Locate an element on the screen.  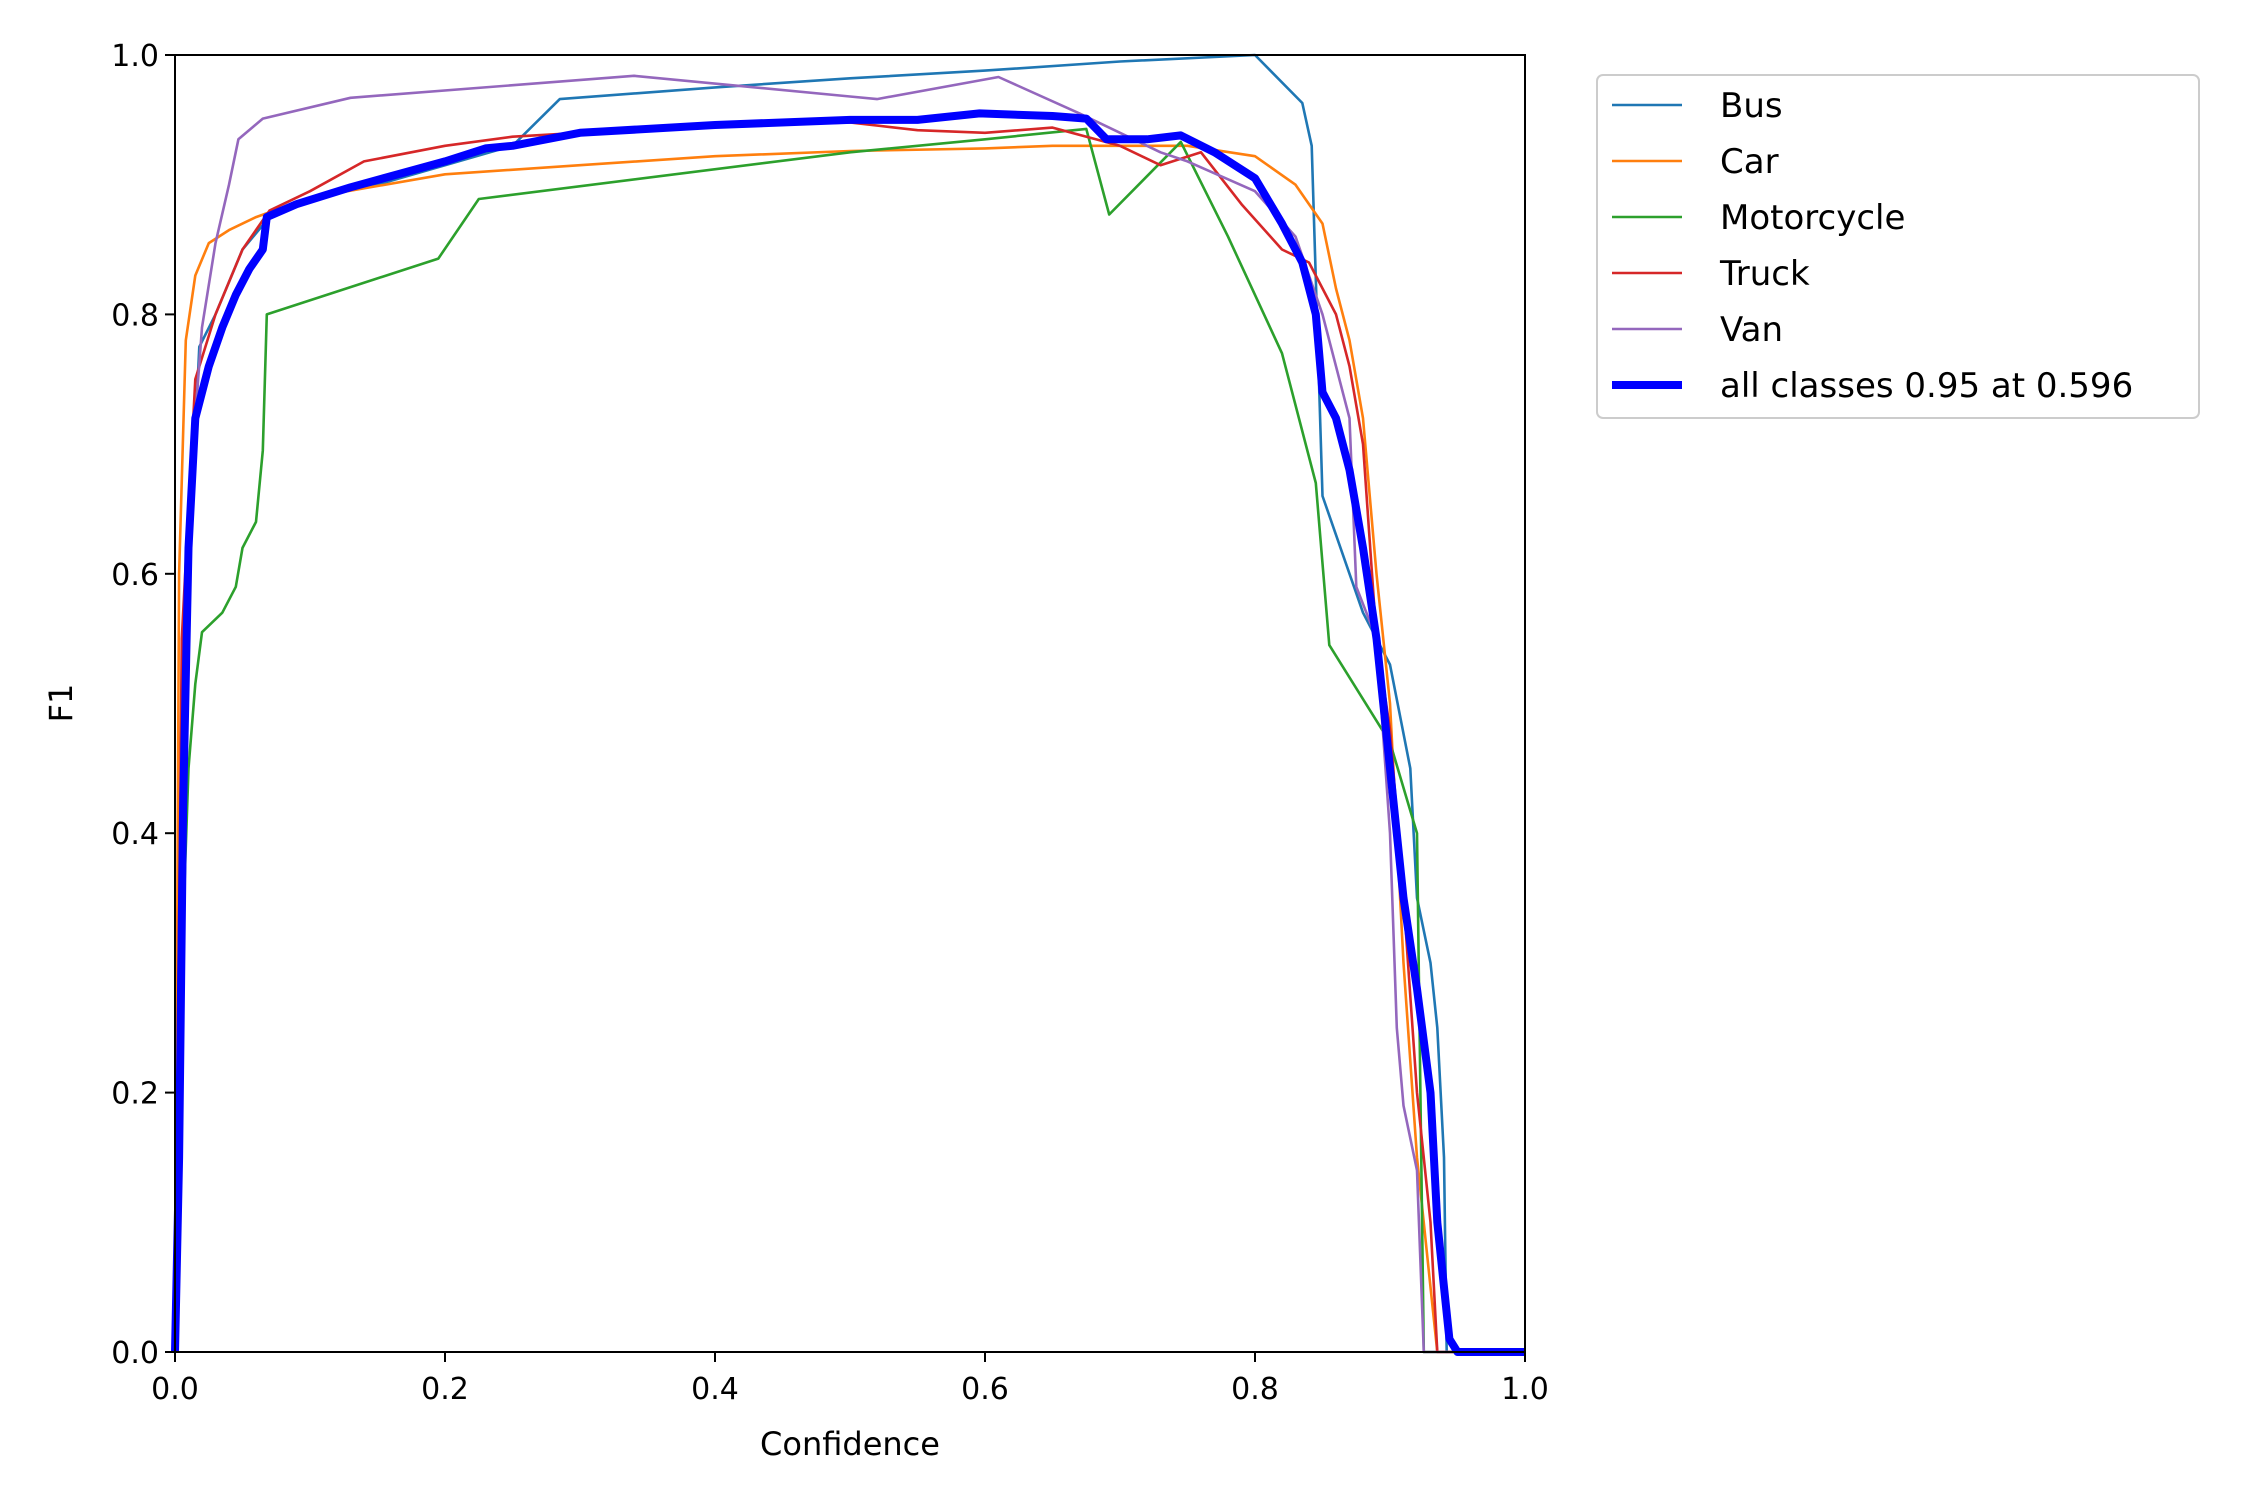
y-tick-label: 0.2 is located at coordinates (135, 1094).